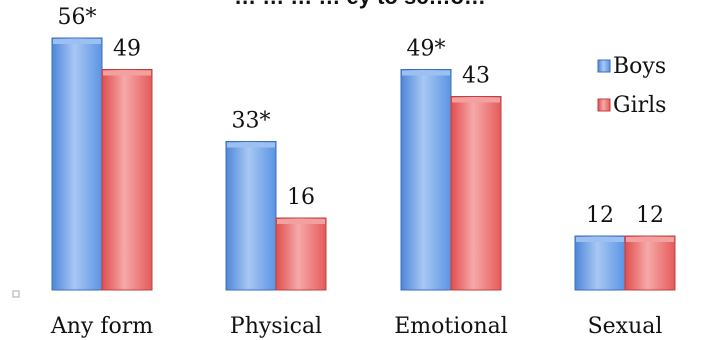 This screenshot has width=715, height=340. Describe the element at coordinates (625, 326) in the screenshot. I see `category-label-sexual: Sexual` at that location.